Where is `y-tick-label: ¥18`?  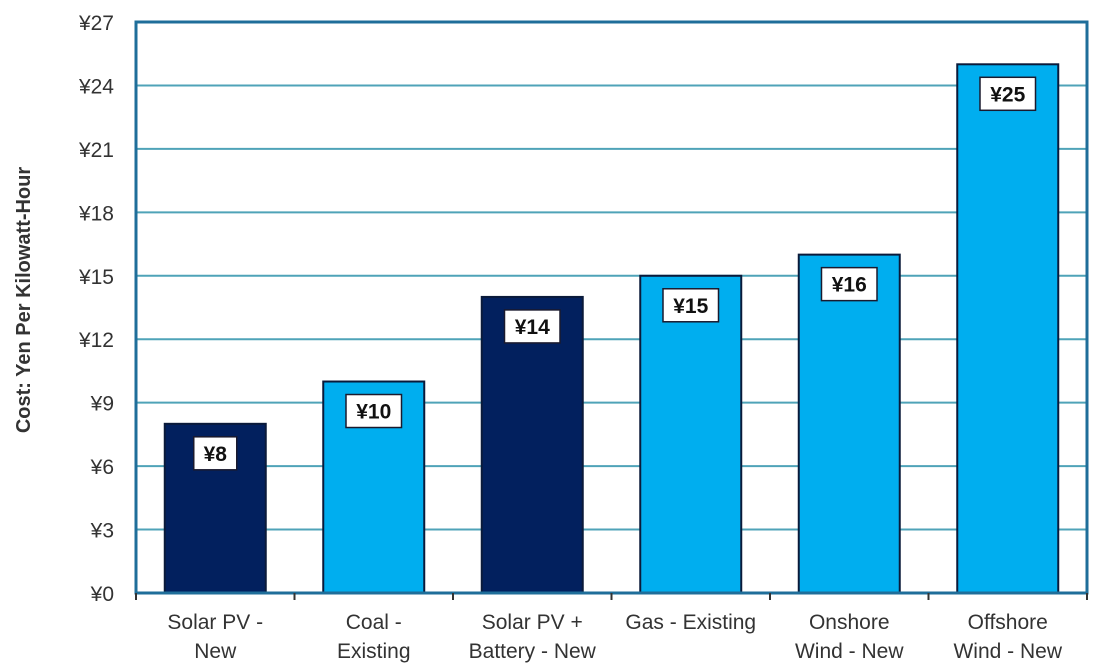
y-tick-label: ¥18 is located at coordinates (96, 213).